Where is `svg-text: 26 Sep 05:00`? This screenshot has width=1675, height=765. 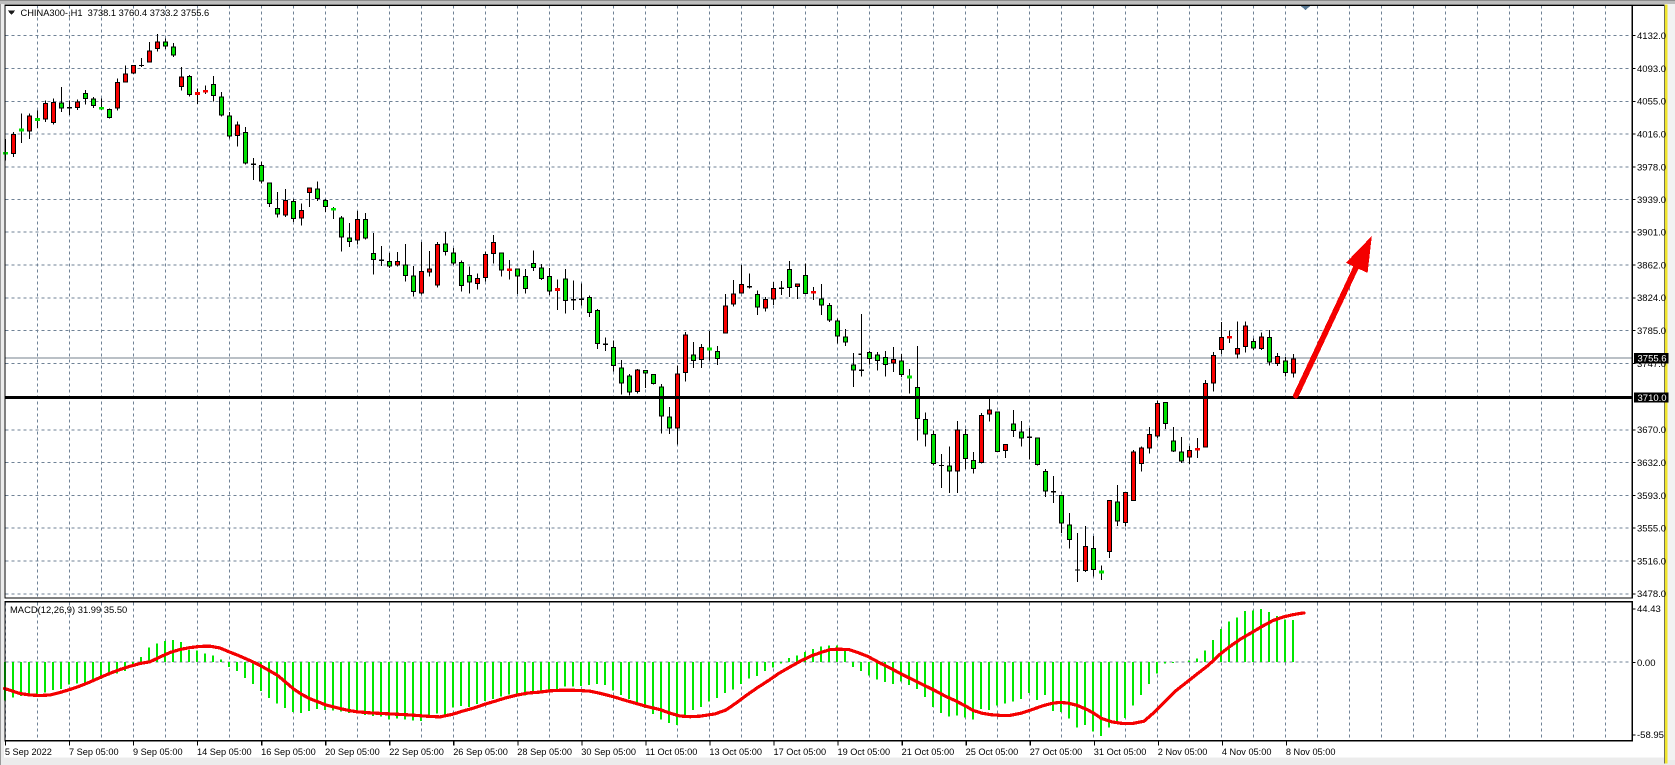
svg-text: 26 Sep 05:00 is located at coordinates (480, 752).